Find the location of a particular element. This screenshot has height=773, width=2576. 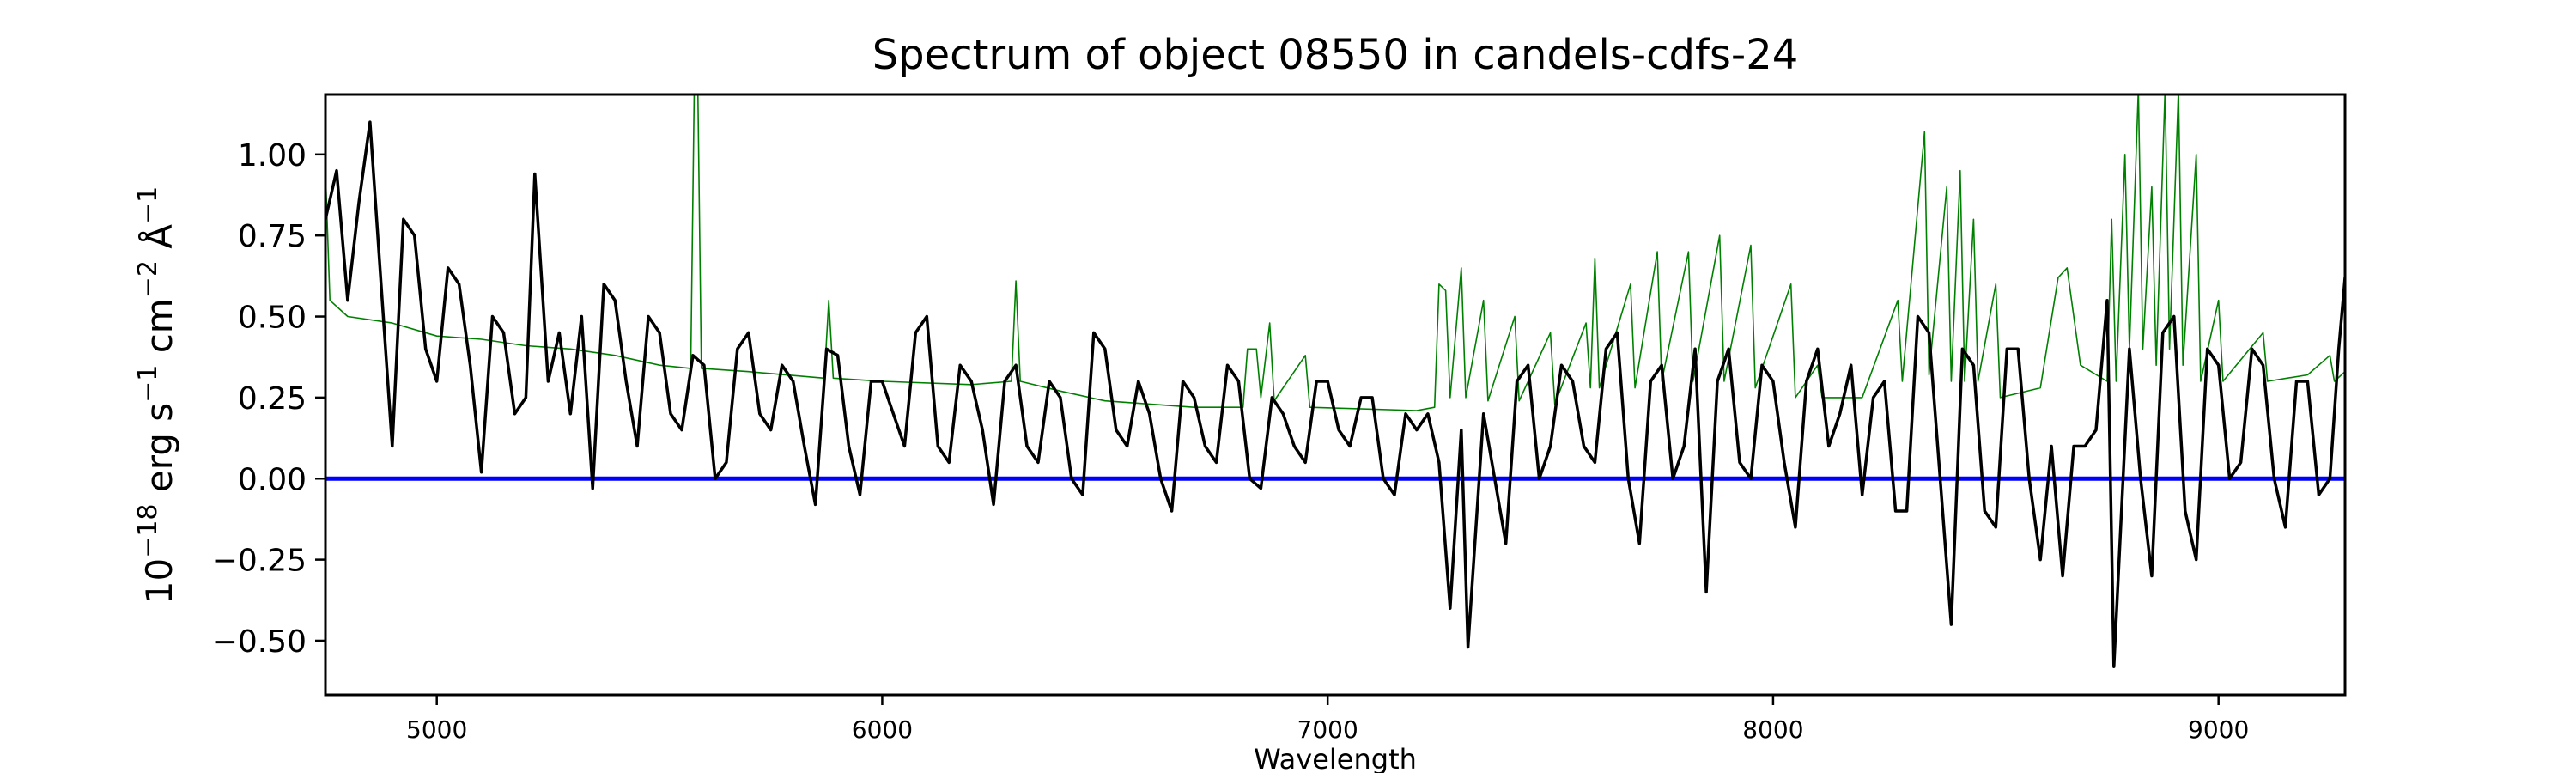

x-tick-label: 9000 is located at coordinates (2218, 729).